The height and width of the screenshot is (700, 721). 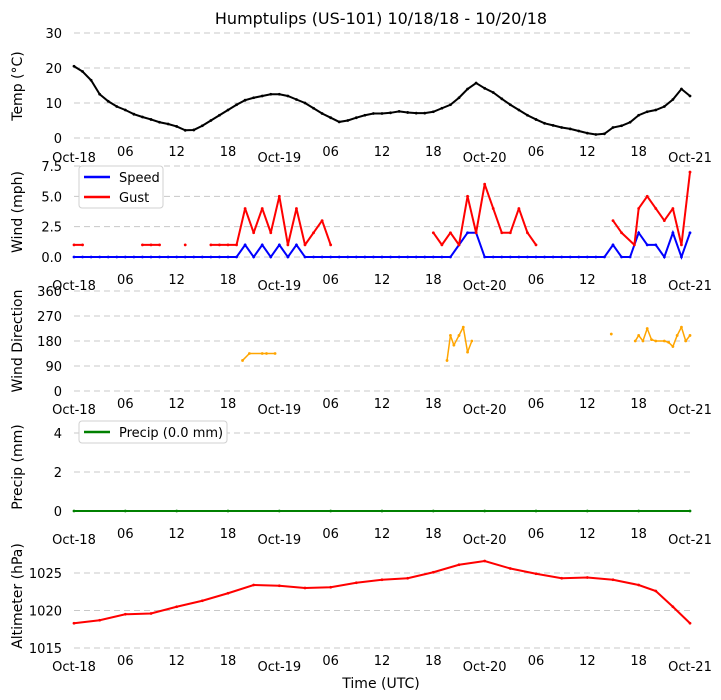 What do you see at coordinates (279, 158) in the screenshot?
I see `x-tick-label: Oct-19` at bounding box center [279, 158].